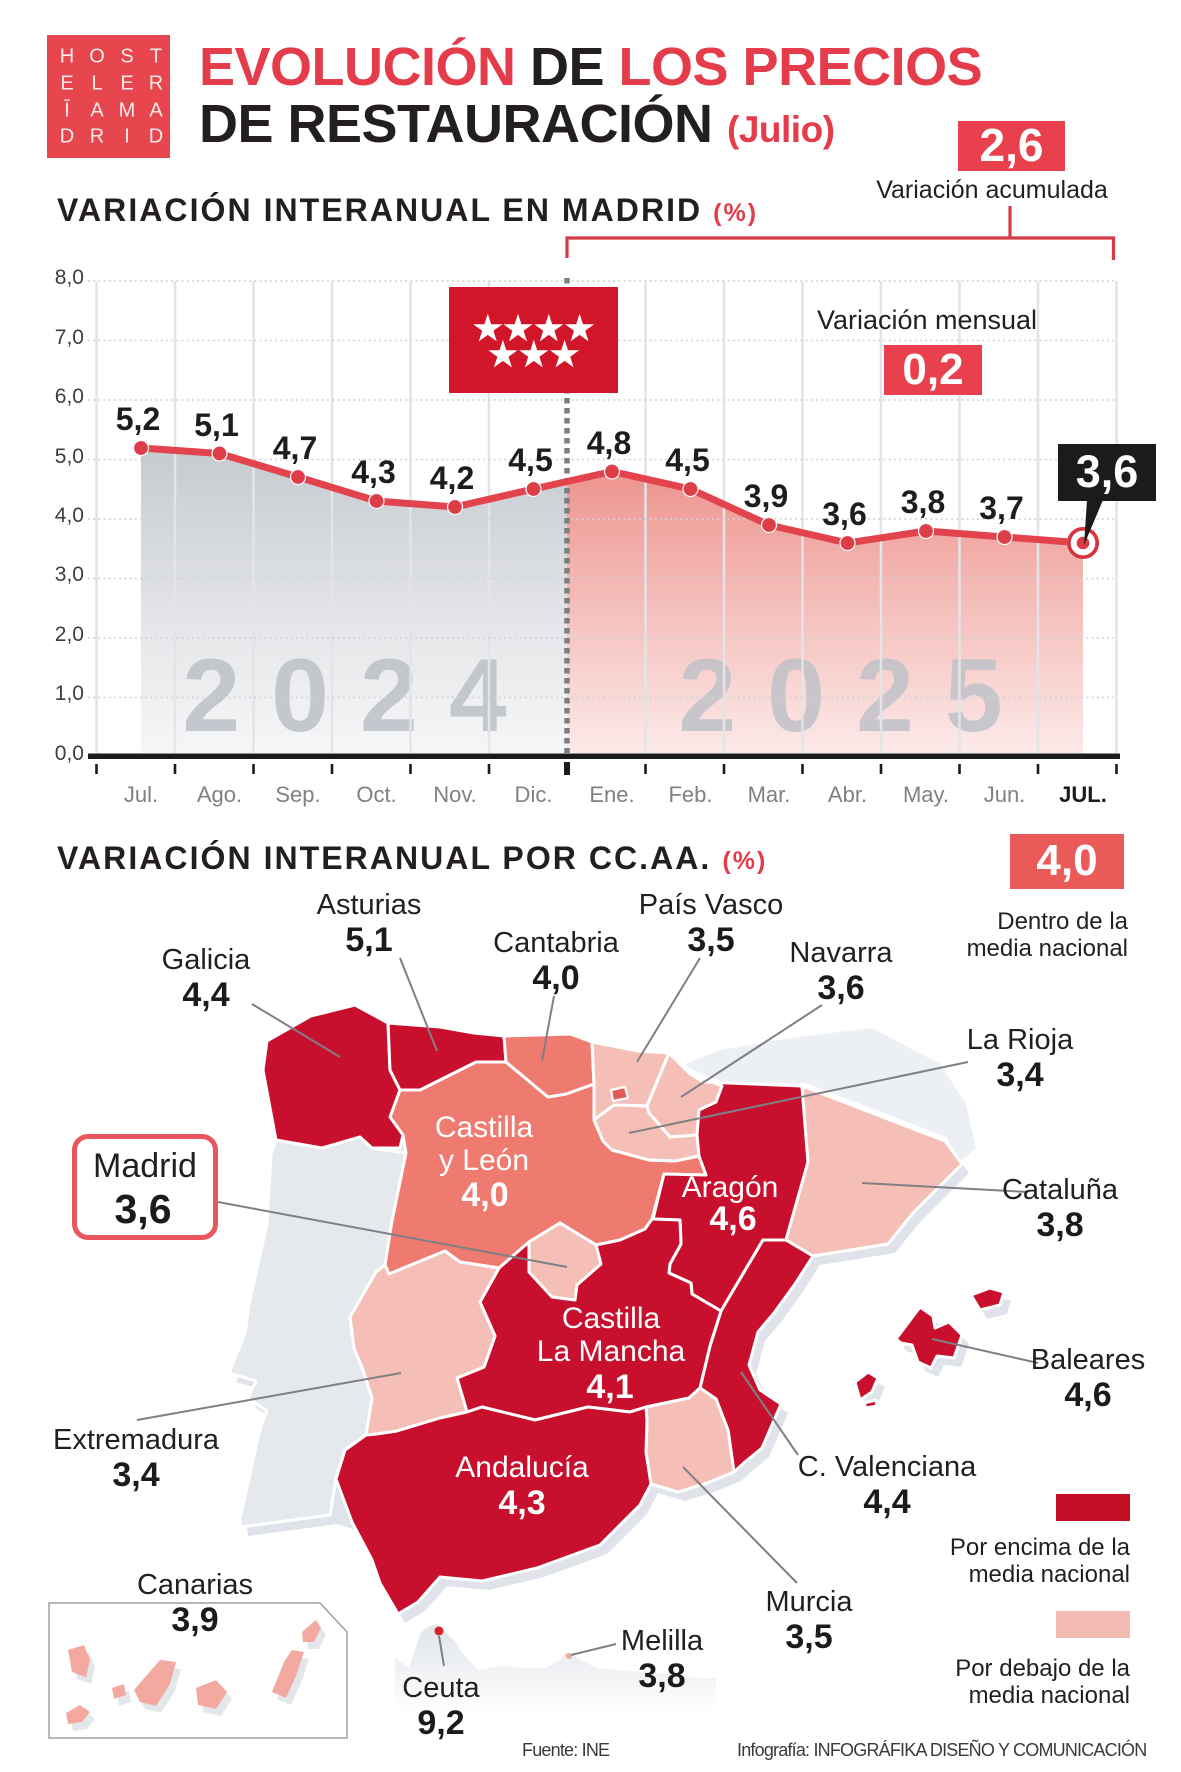 Image resolution: width=1181 pixels, height=1772 pixels. I want to click on svg-text: 2025, so click(855, 696).